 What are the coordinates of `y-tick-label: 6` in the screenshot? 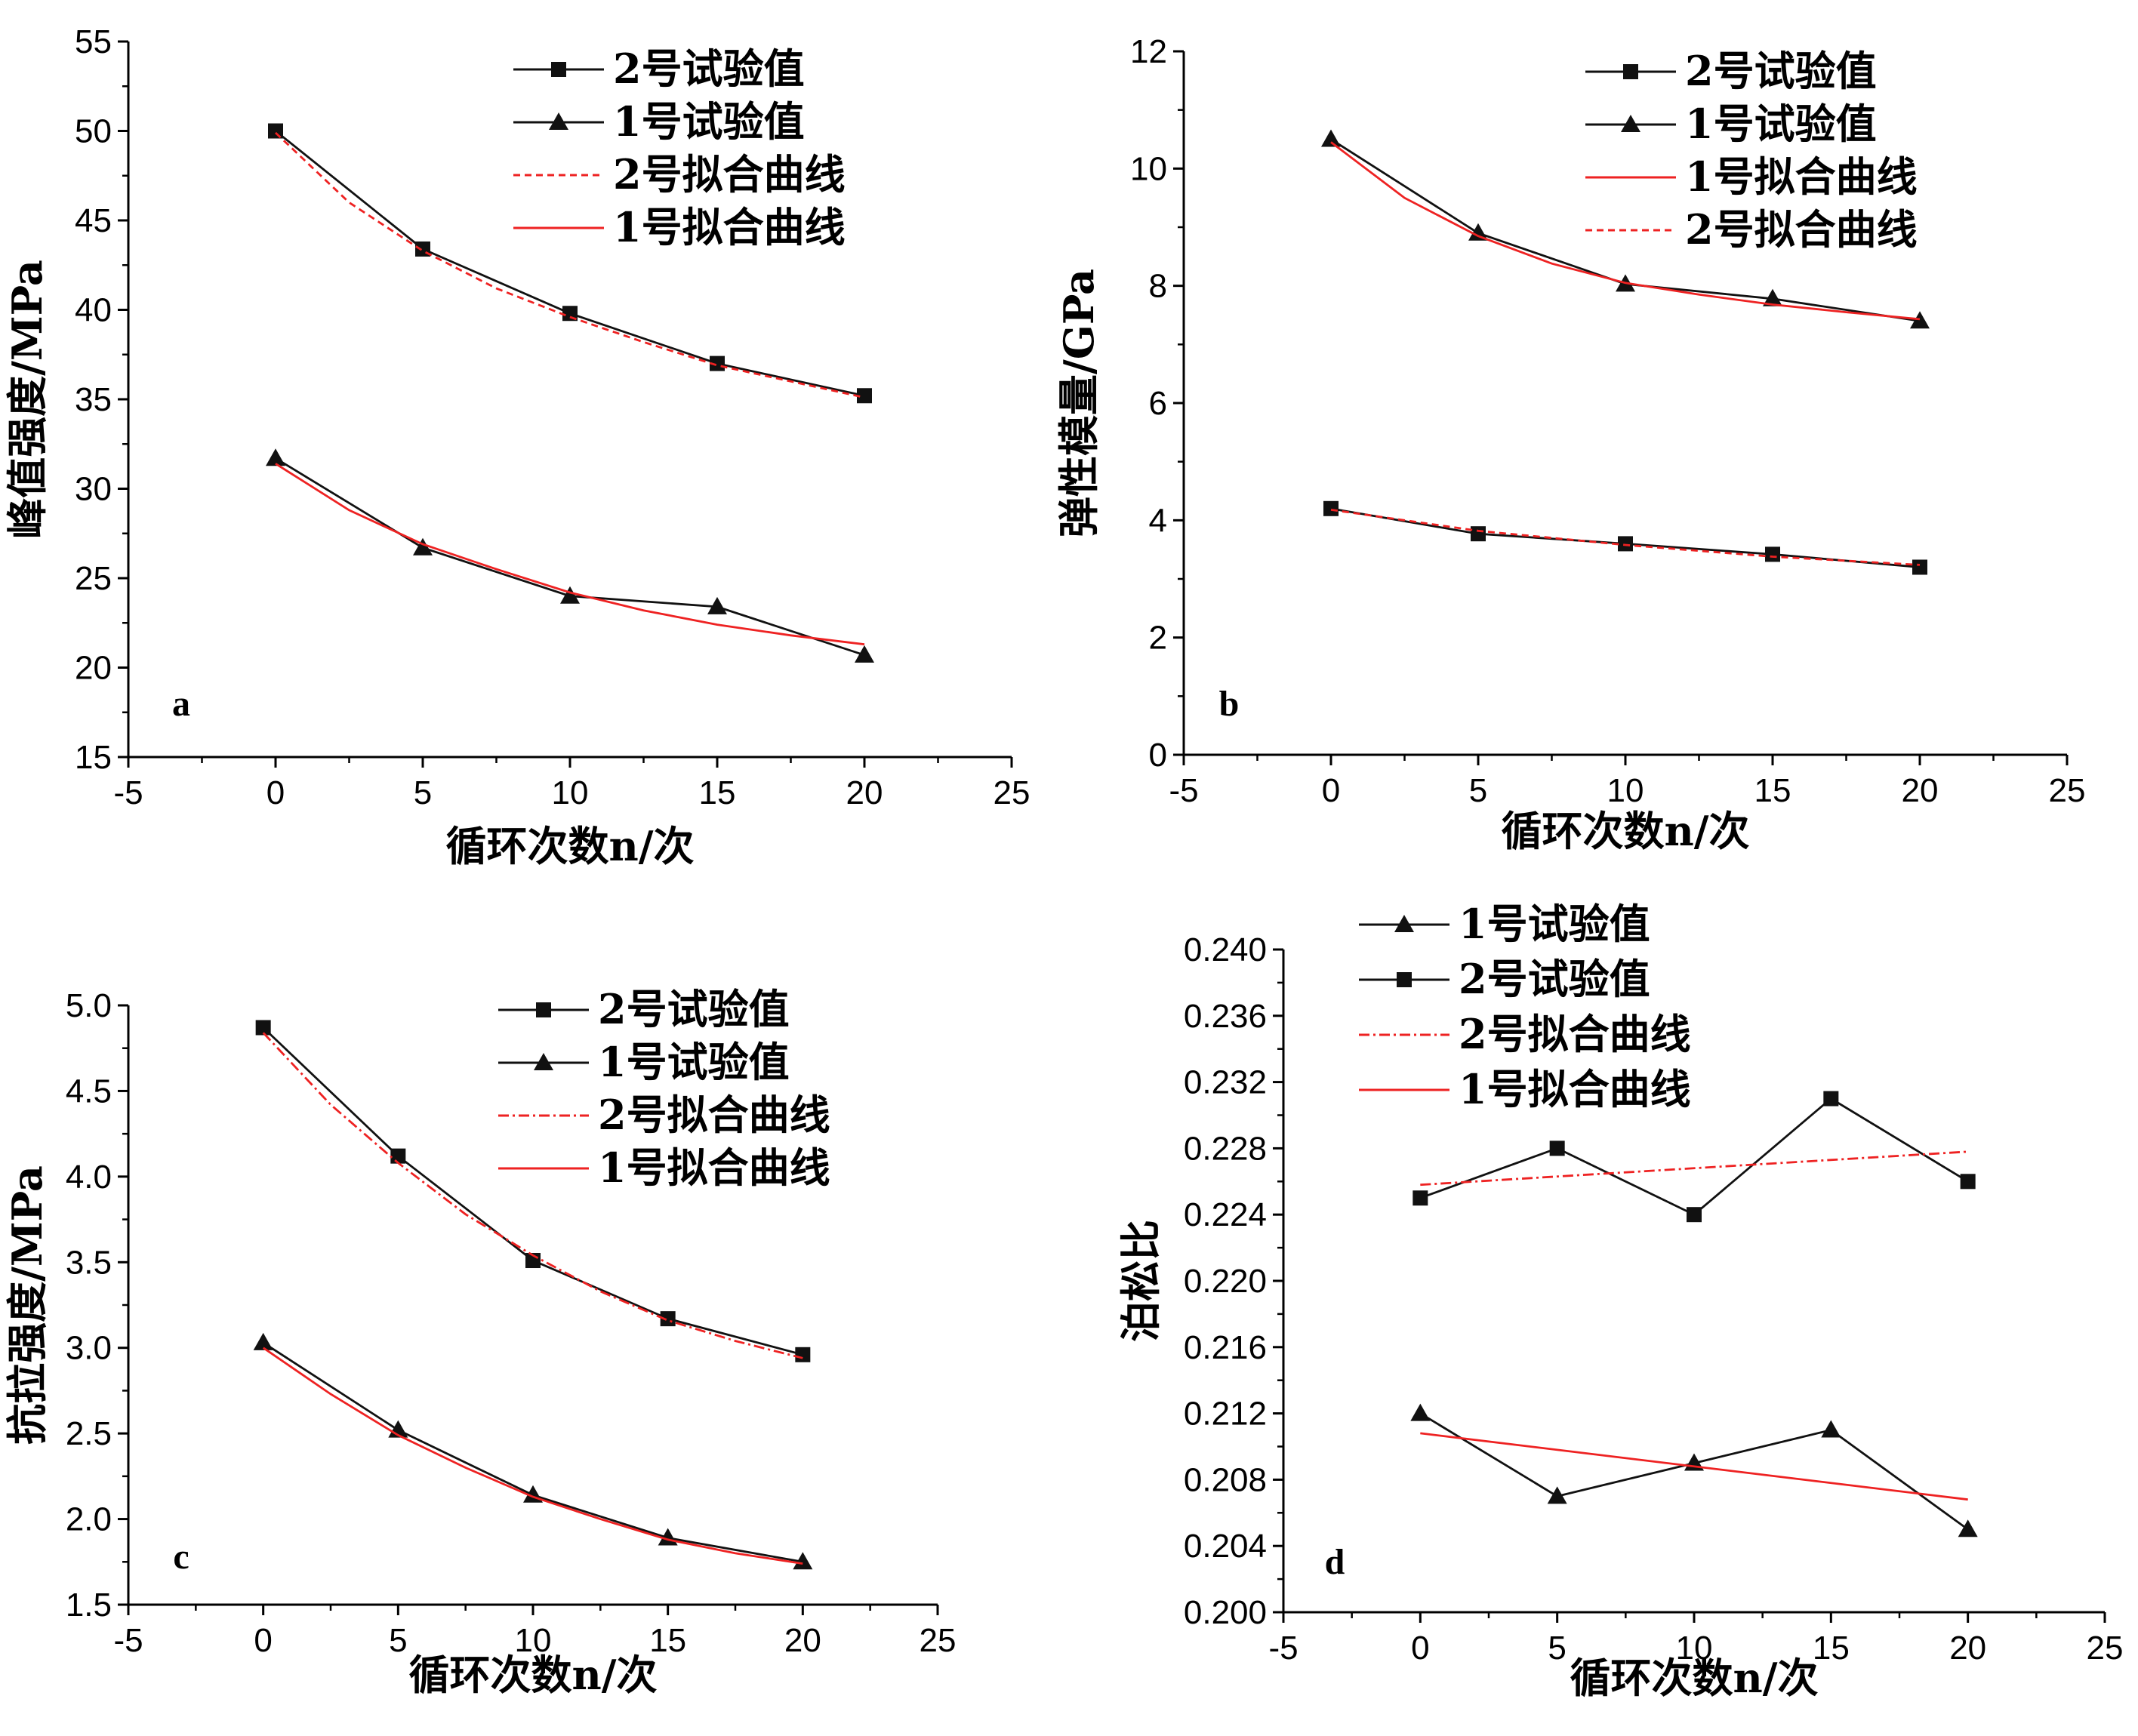 It's located at (1158, 404).